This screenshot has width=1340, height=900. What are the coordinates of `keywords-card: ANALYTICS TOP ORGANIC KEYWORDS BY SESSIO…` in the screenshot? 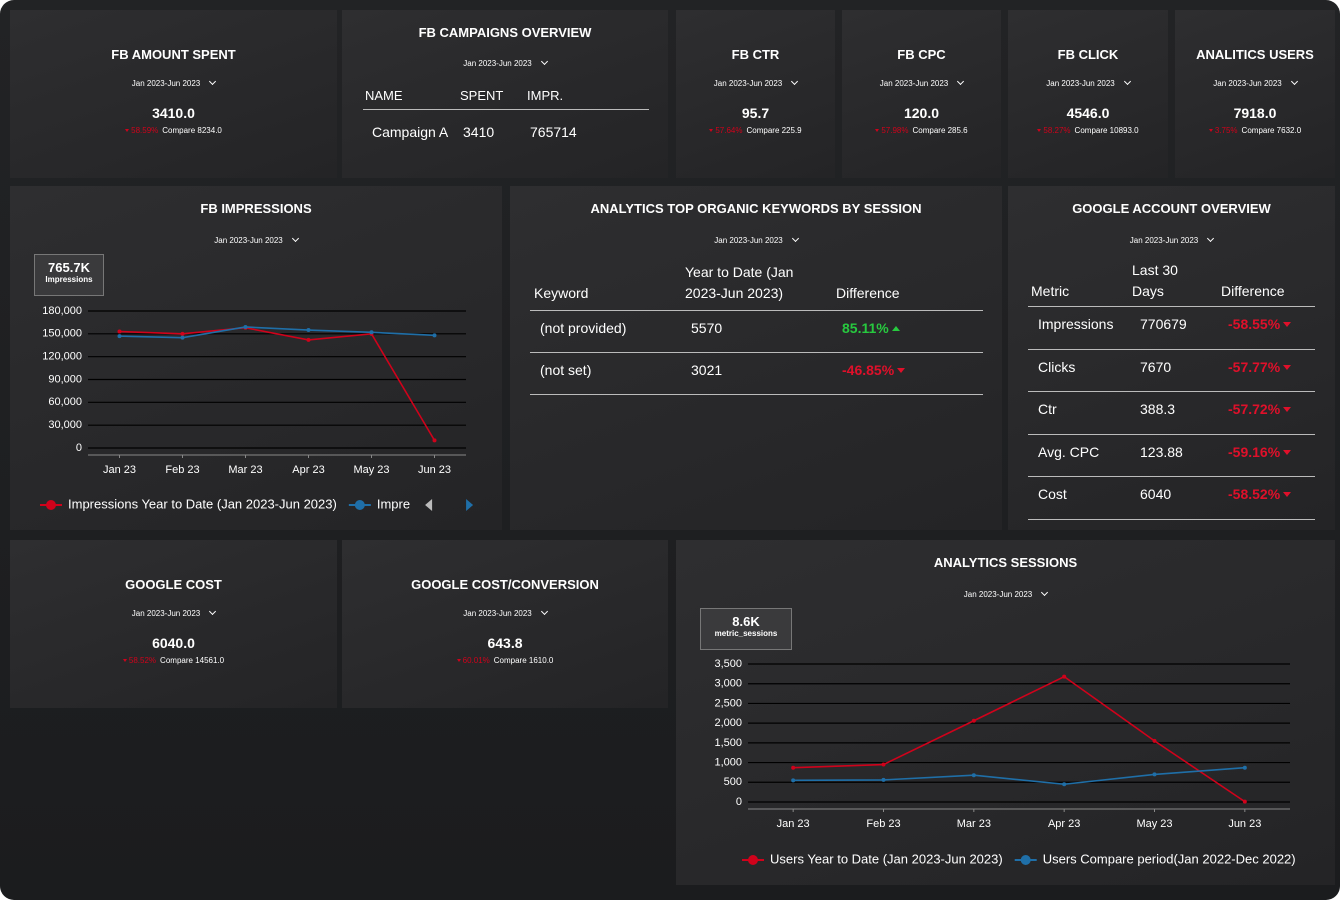 It's located at (756, 358).